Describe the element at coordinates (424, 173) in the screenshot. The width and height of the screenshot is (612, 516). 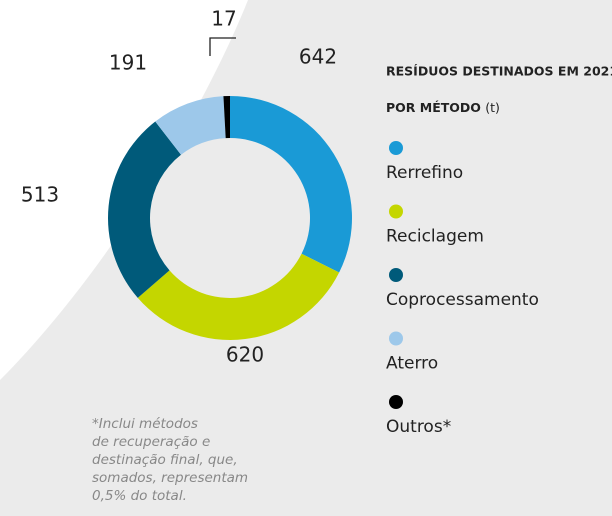
I see `legend-label: Rerrefino` at that location.